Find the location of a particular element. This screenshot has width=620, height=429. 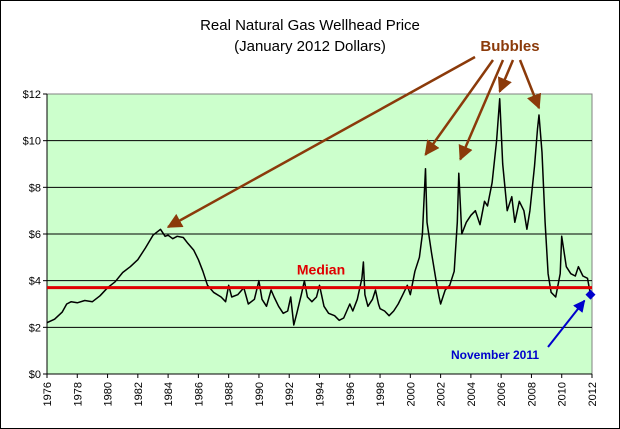

chart-title: Real Natural Gas Wellhead Price is located at coordinates (310, 25).